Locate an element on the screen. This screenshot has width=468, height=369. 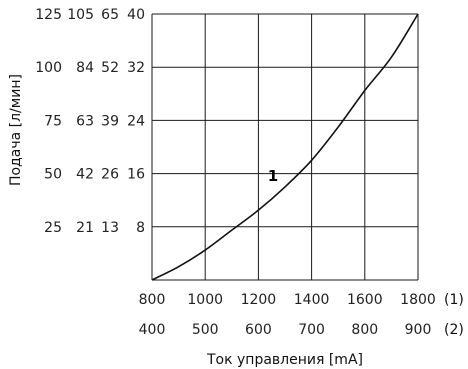
x-tick-label: 1400 is located at coordinates (312, 300).